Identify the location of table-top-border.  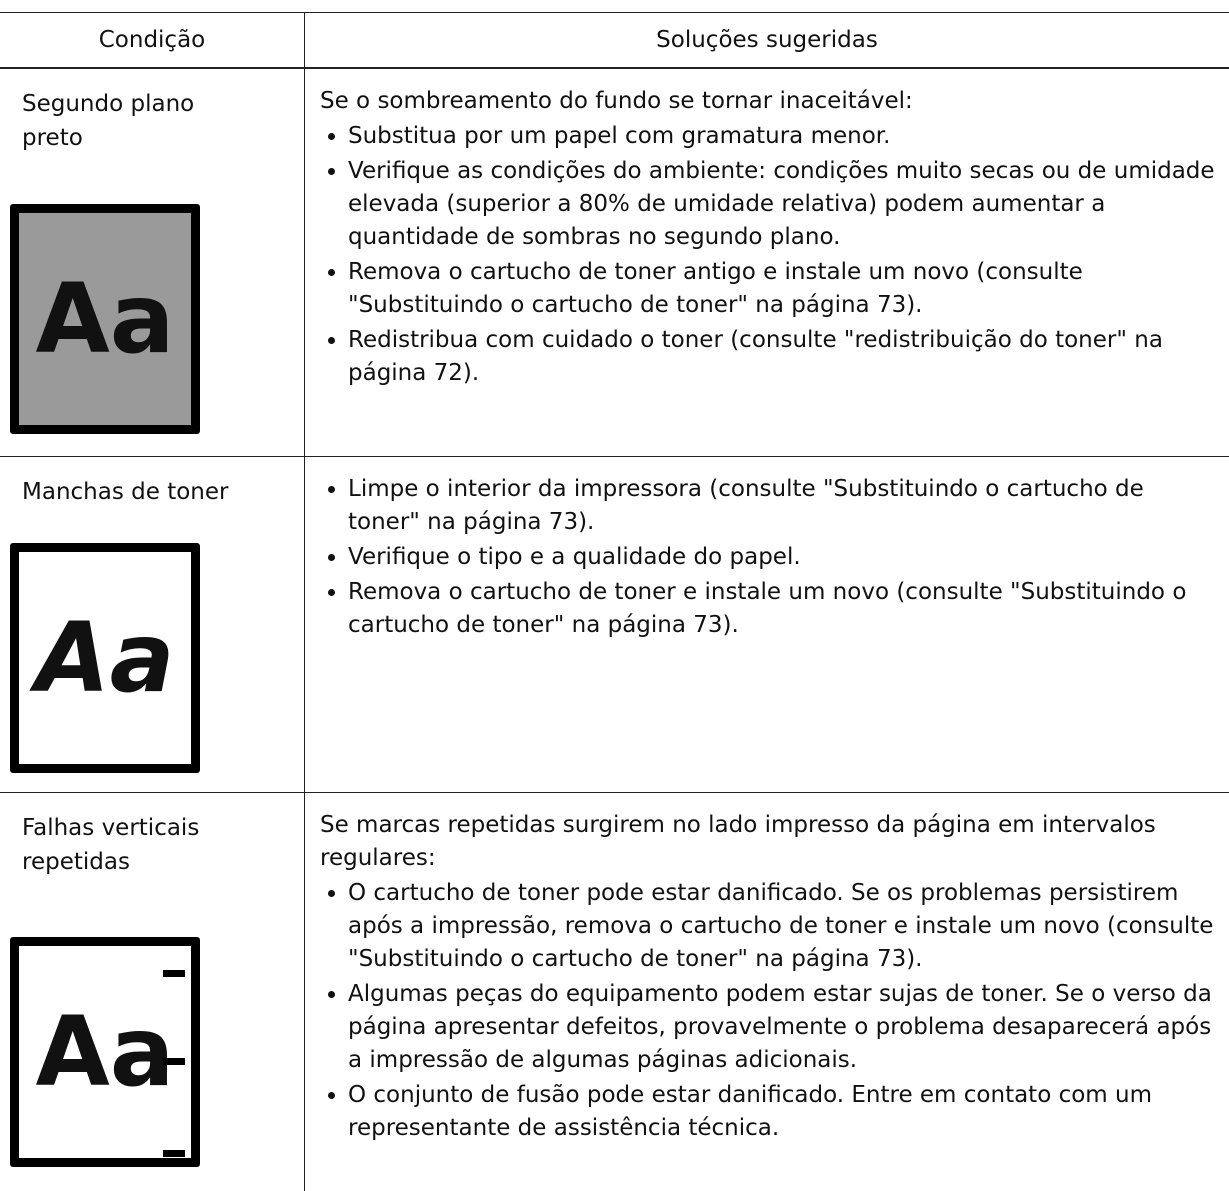
(614, 12).